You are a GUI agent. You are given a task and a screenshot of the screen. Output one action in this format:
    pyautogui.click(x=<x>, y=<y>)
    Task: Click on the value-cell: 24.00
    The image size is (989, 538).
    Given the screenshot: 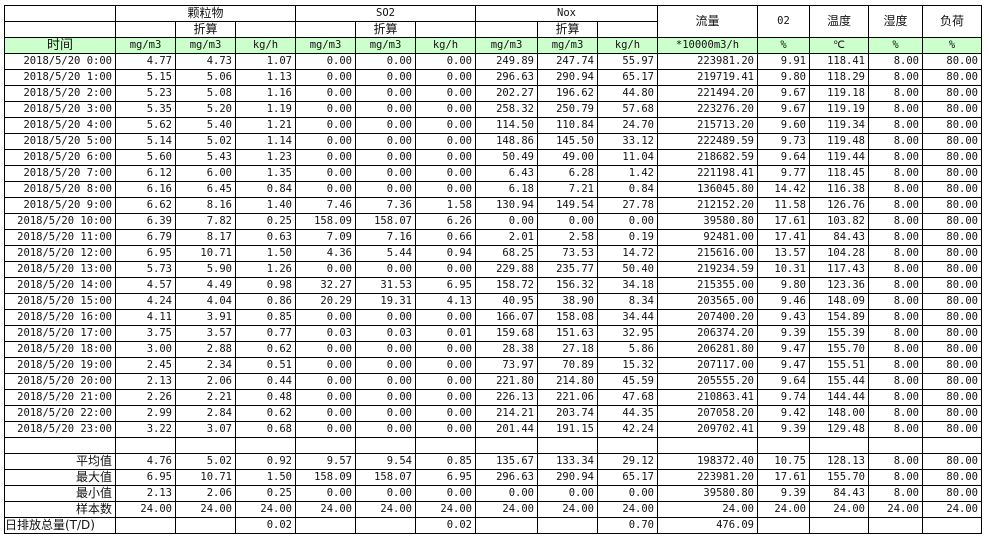 What is the action you would take?
    pyautogui.click(x=385, y=509)
    